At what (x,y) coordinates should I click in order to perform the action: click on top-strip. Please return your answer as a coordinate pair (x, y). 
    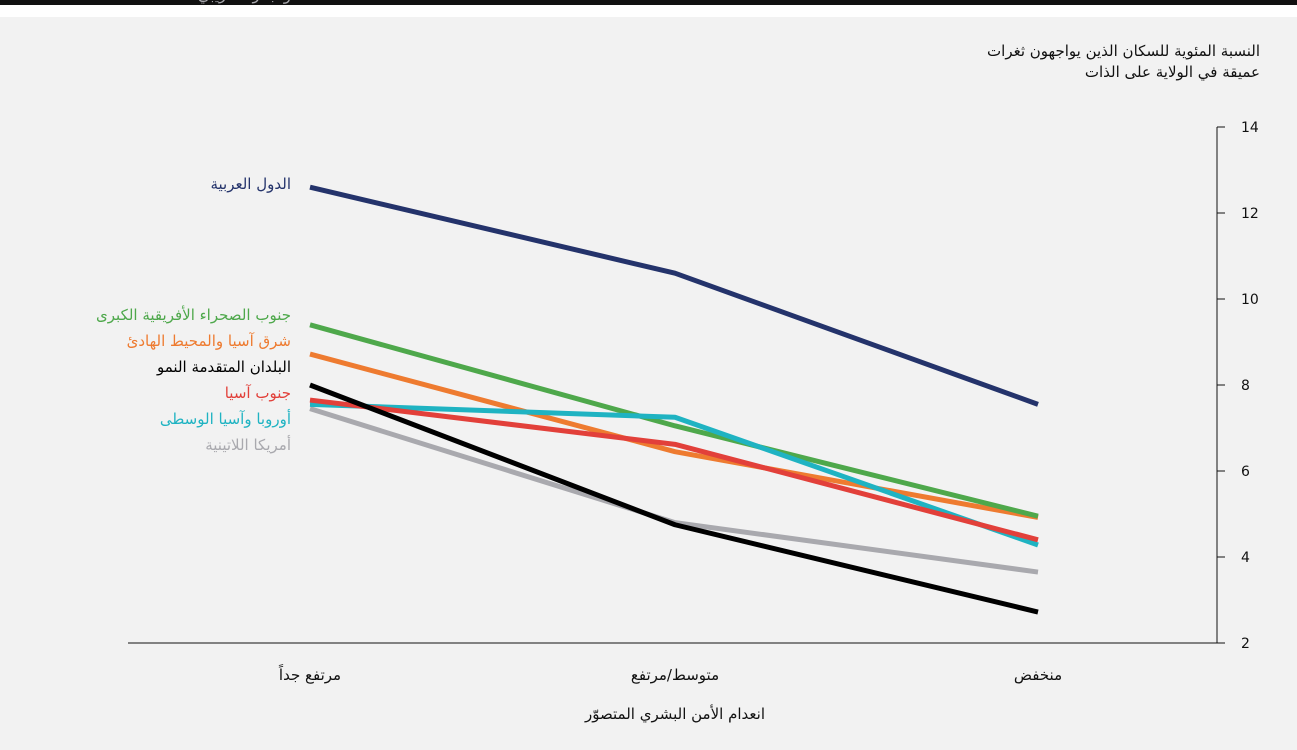
    Looking at the image, I should click on (648, 11).